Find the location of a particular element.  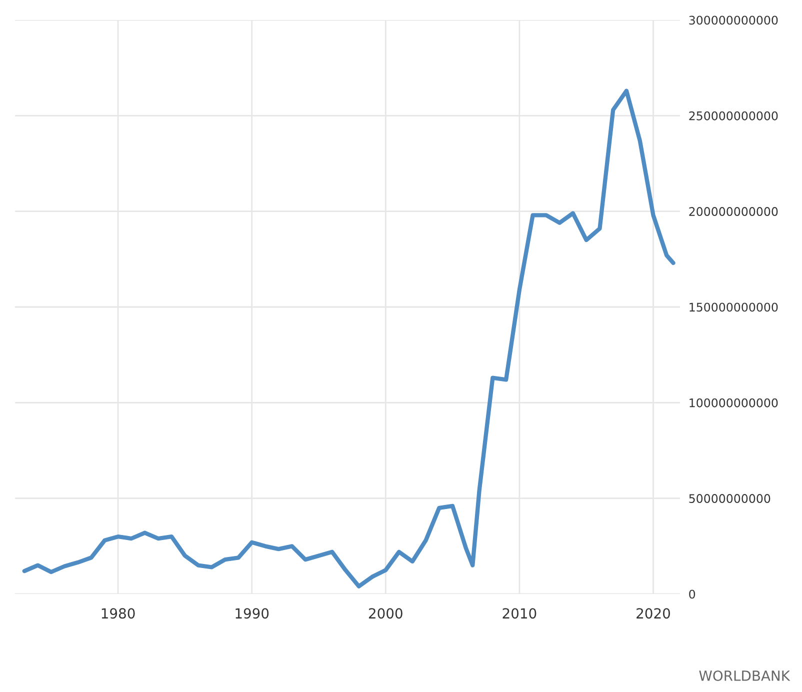

x-tick-label: 1990 is located at coordinates (252, 613).